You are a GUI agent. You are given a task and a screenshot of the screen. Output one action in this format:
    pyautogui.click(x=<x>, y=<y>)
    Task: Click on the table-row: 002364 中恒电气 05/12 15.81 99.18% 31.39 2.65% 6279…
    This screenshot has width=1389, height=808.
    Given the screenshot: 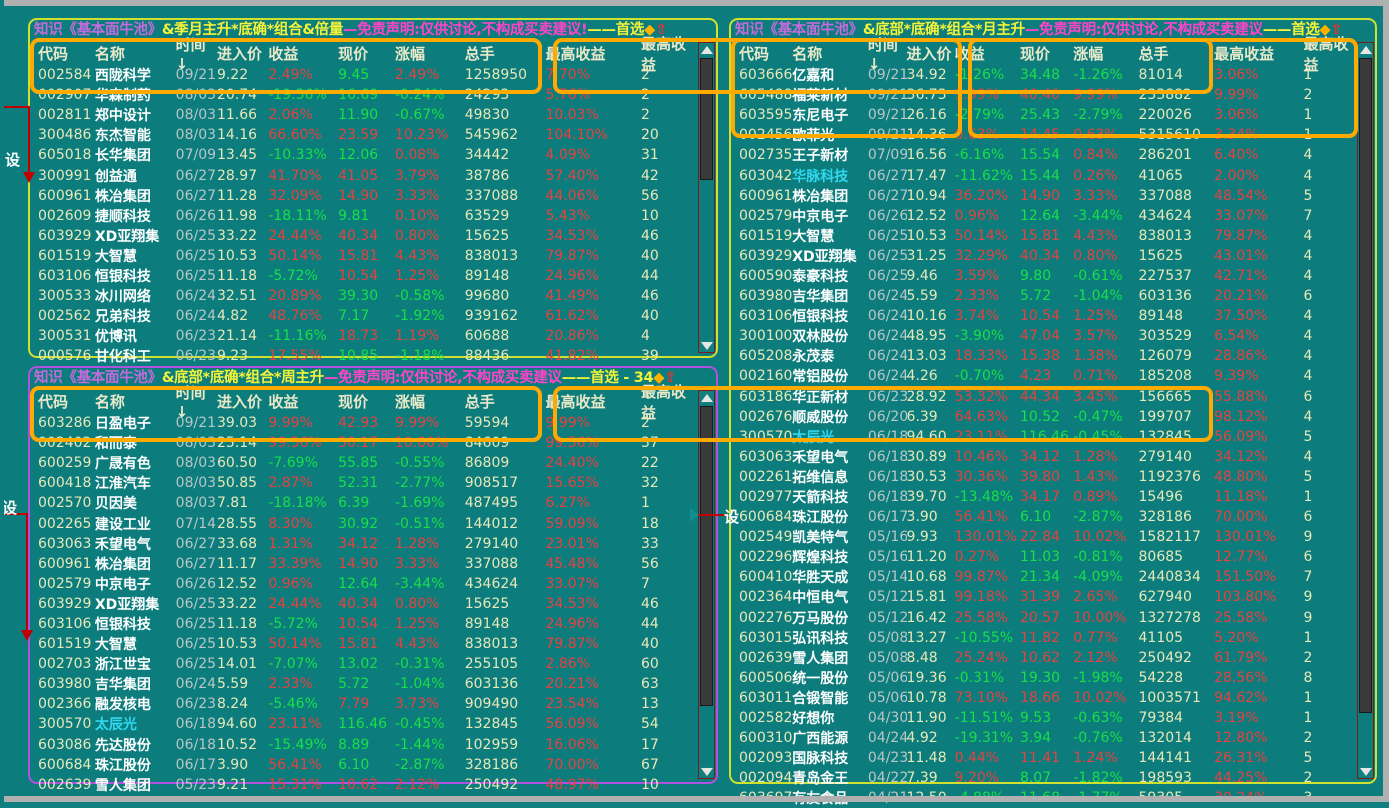 What is the action you would take?
    pyautogui.click(x=1044, y=597)
    